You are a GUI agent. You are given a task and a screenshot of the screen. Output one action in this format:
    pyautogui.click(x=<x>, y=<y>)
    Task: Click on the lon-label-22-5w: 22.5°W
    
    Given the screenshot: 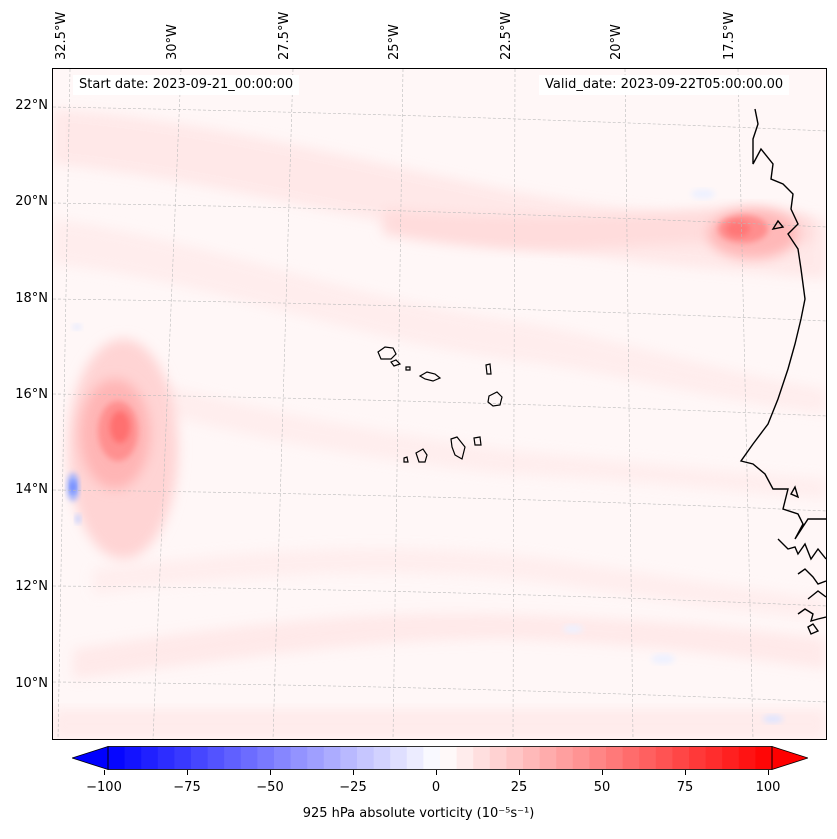 What is the action you would take?
    pyautogui.click(x=506, y=35)
    